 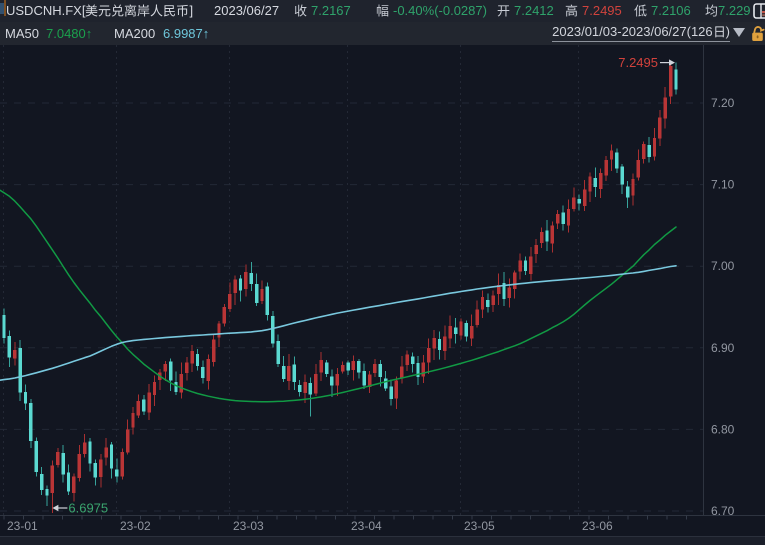 I want to click on bottom-strip, so click(x=382, y=541).